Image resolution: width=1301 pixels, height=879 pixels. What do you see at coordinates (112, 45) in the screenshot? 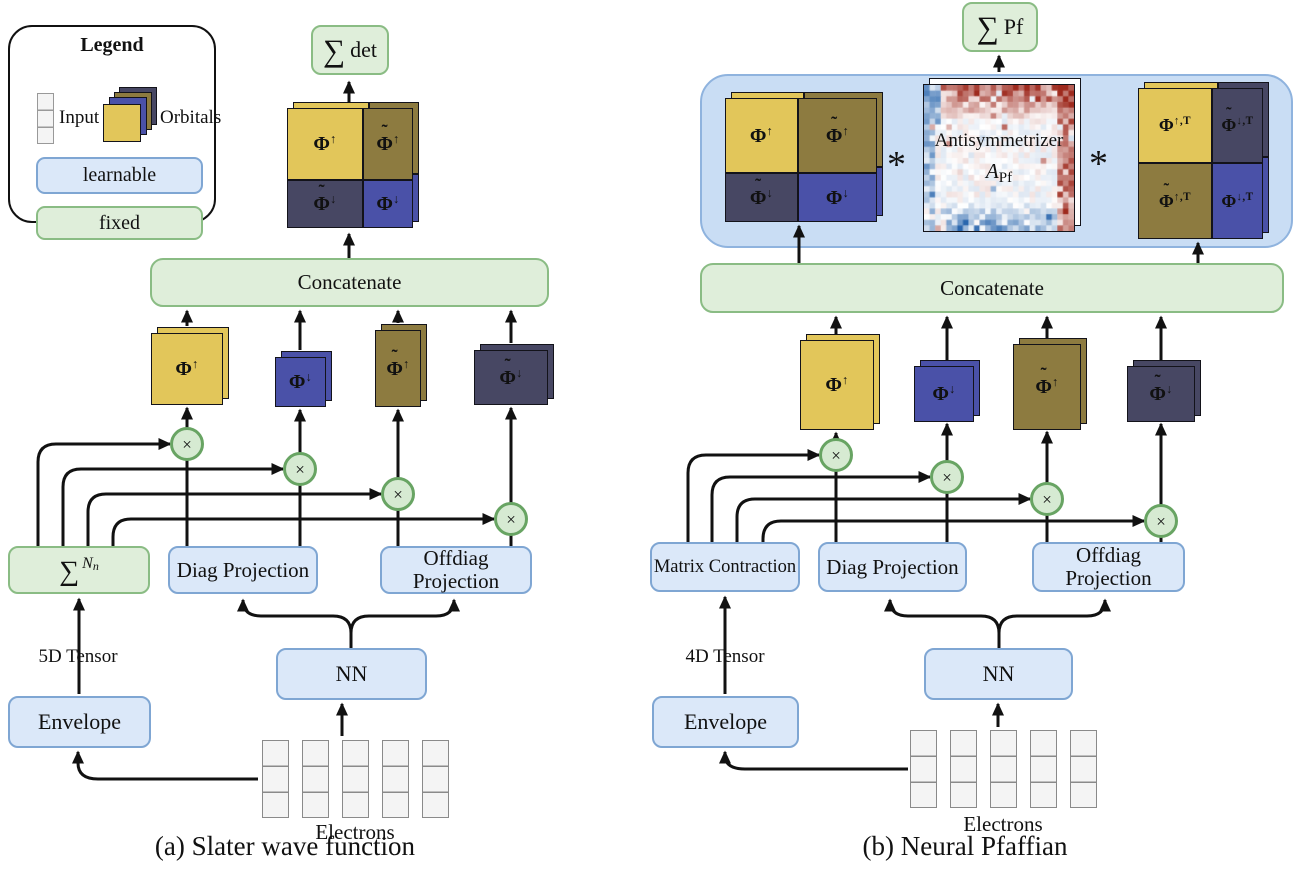
I see `legend-title: Legend` at bounding box center [112, 45].